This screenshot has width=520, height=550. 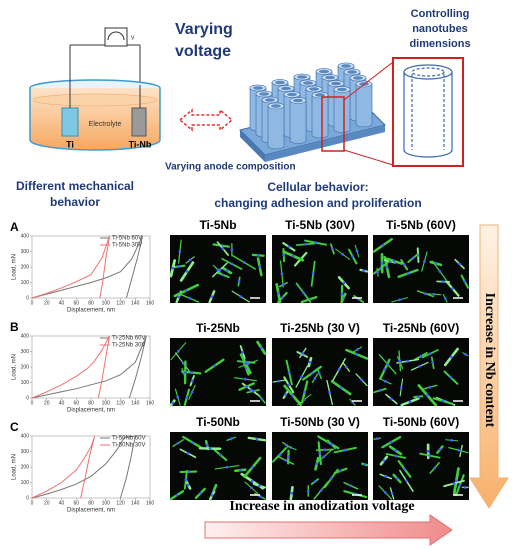 What do you see at coordinates (106, 303) in the screenshot?
I see `x-tick-label: 100` at bounding box center [106, 303].